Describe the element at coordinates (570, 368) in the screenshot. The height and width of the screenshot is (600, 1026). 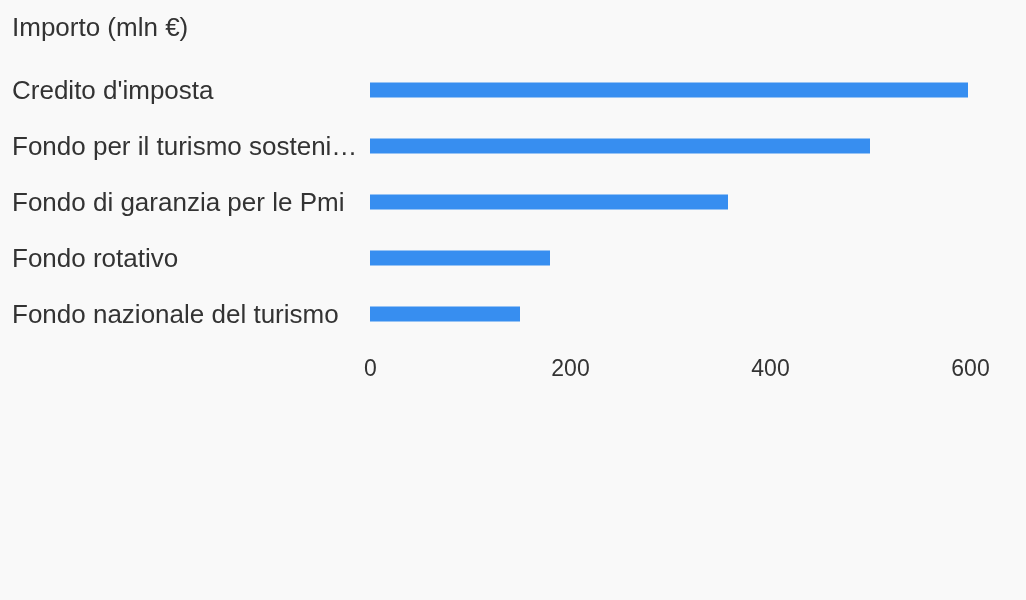
I see `x-tick-label: 200` at that location.